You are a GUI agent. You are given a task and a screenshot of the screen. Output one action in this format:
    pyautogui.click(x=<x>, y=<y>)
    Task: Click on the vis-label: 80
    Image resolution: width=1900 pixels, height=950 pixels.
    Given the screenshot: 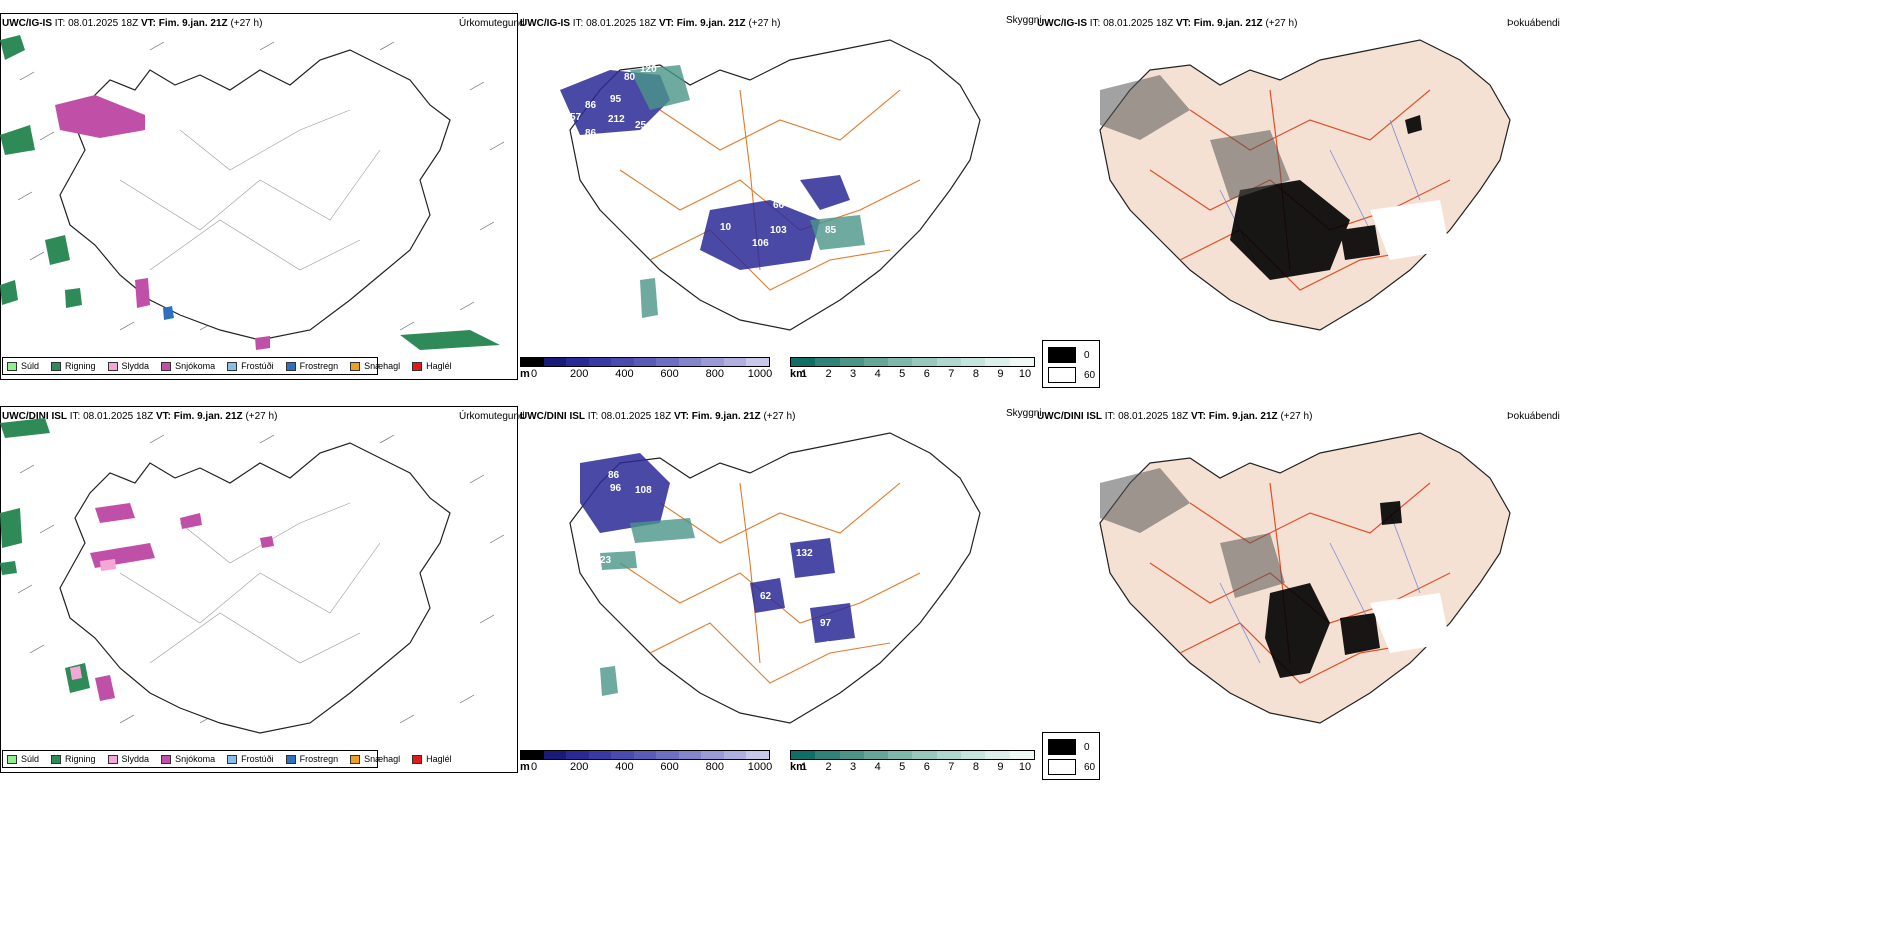 What is the action you would take?
    pyautogui.click(x=630, y=77)
    